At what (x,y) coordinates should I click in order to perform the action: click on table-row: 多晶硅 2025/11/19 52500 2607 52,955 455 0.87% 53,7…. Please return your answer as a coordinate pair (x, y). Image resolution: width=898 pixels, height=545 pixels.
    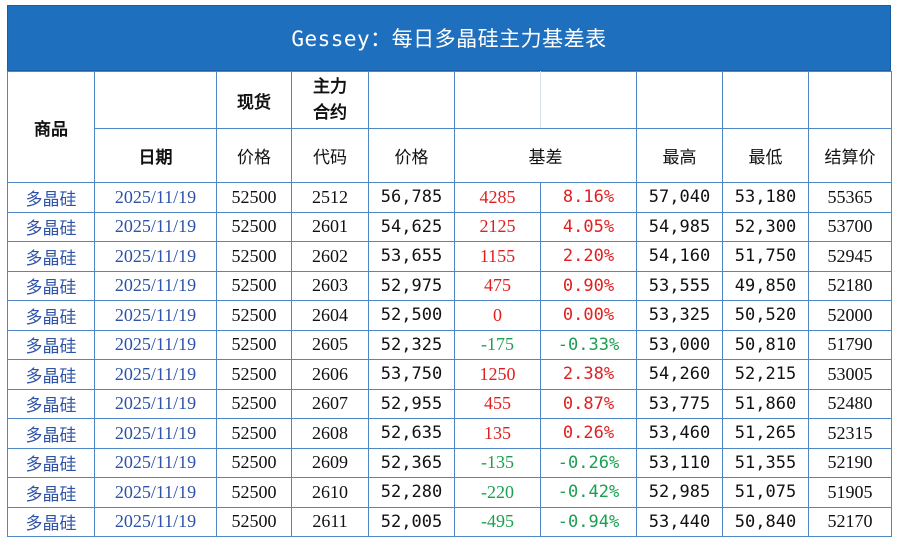
    Looking at the image, I should click on (449, 403).